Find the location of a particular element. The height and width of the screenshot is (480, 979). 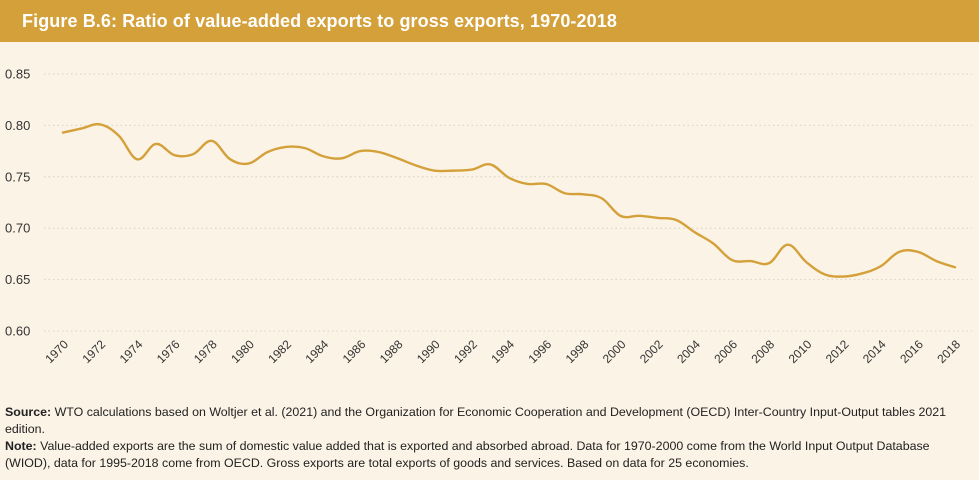

x-tick-label: 1984 is located at coordinates (317, 351).